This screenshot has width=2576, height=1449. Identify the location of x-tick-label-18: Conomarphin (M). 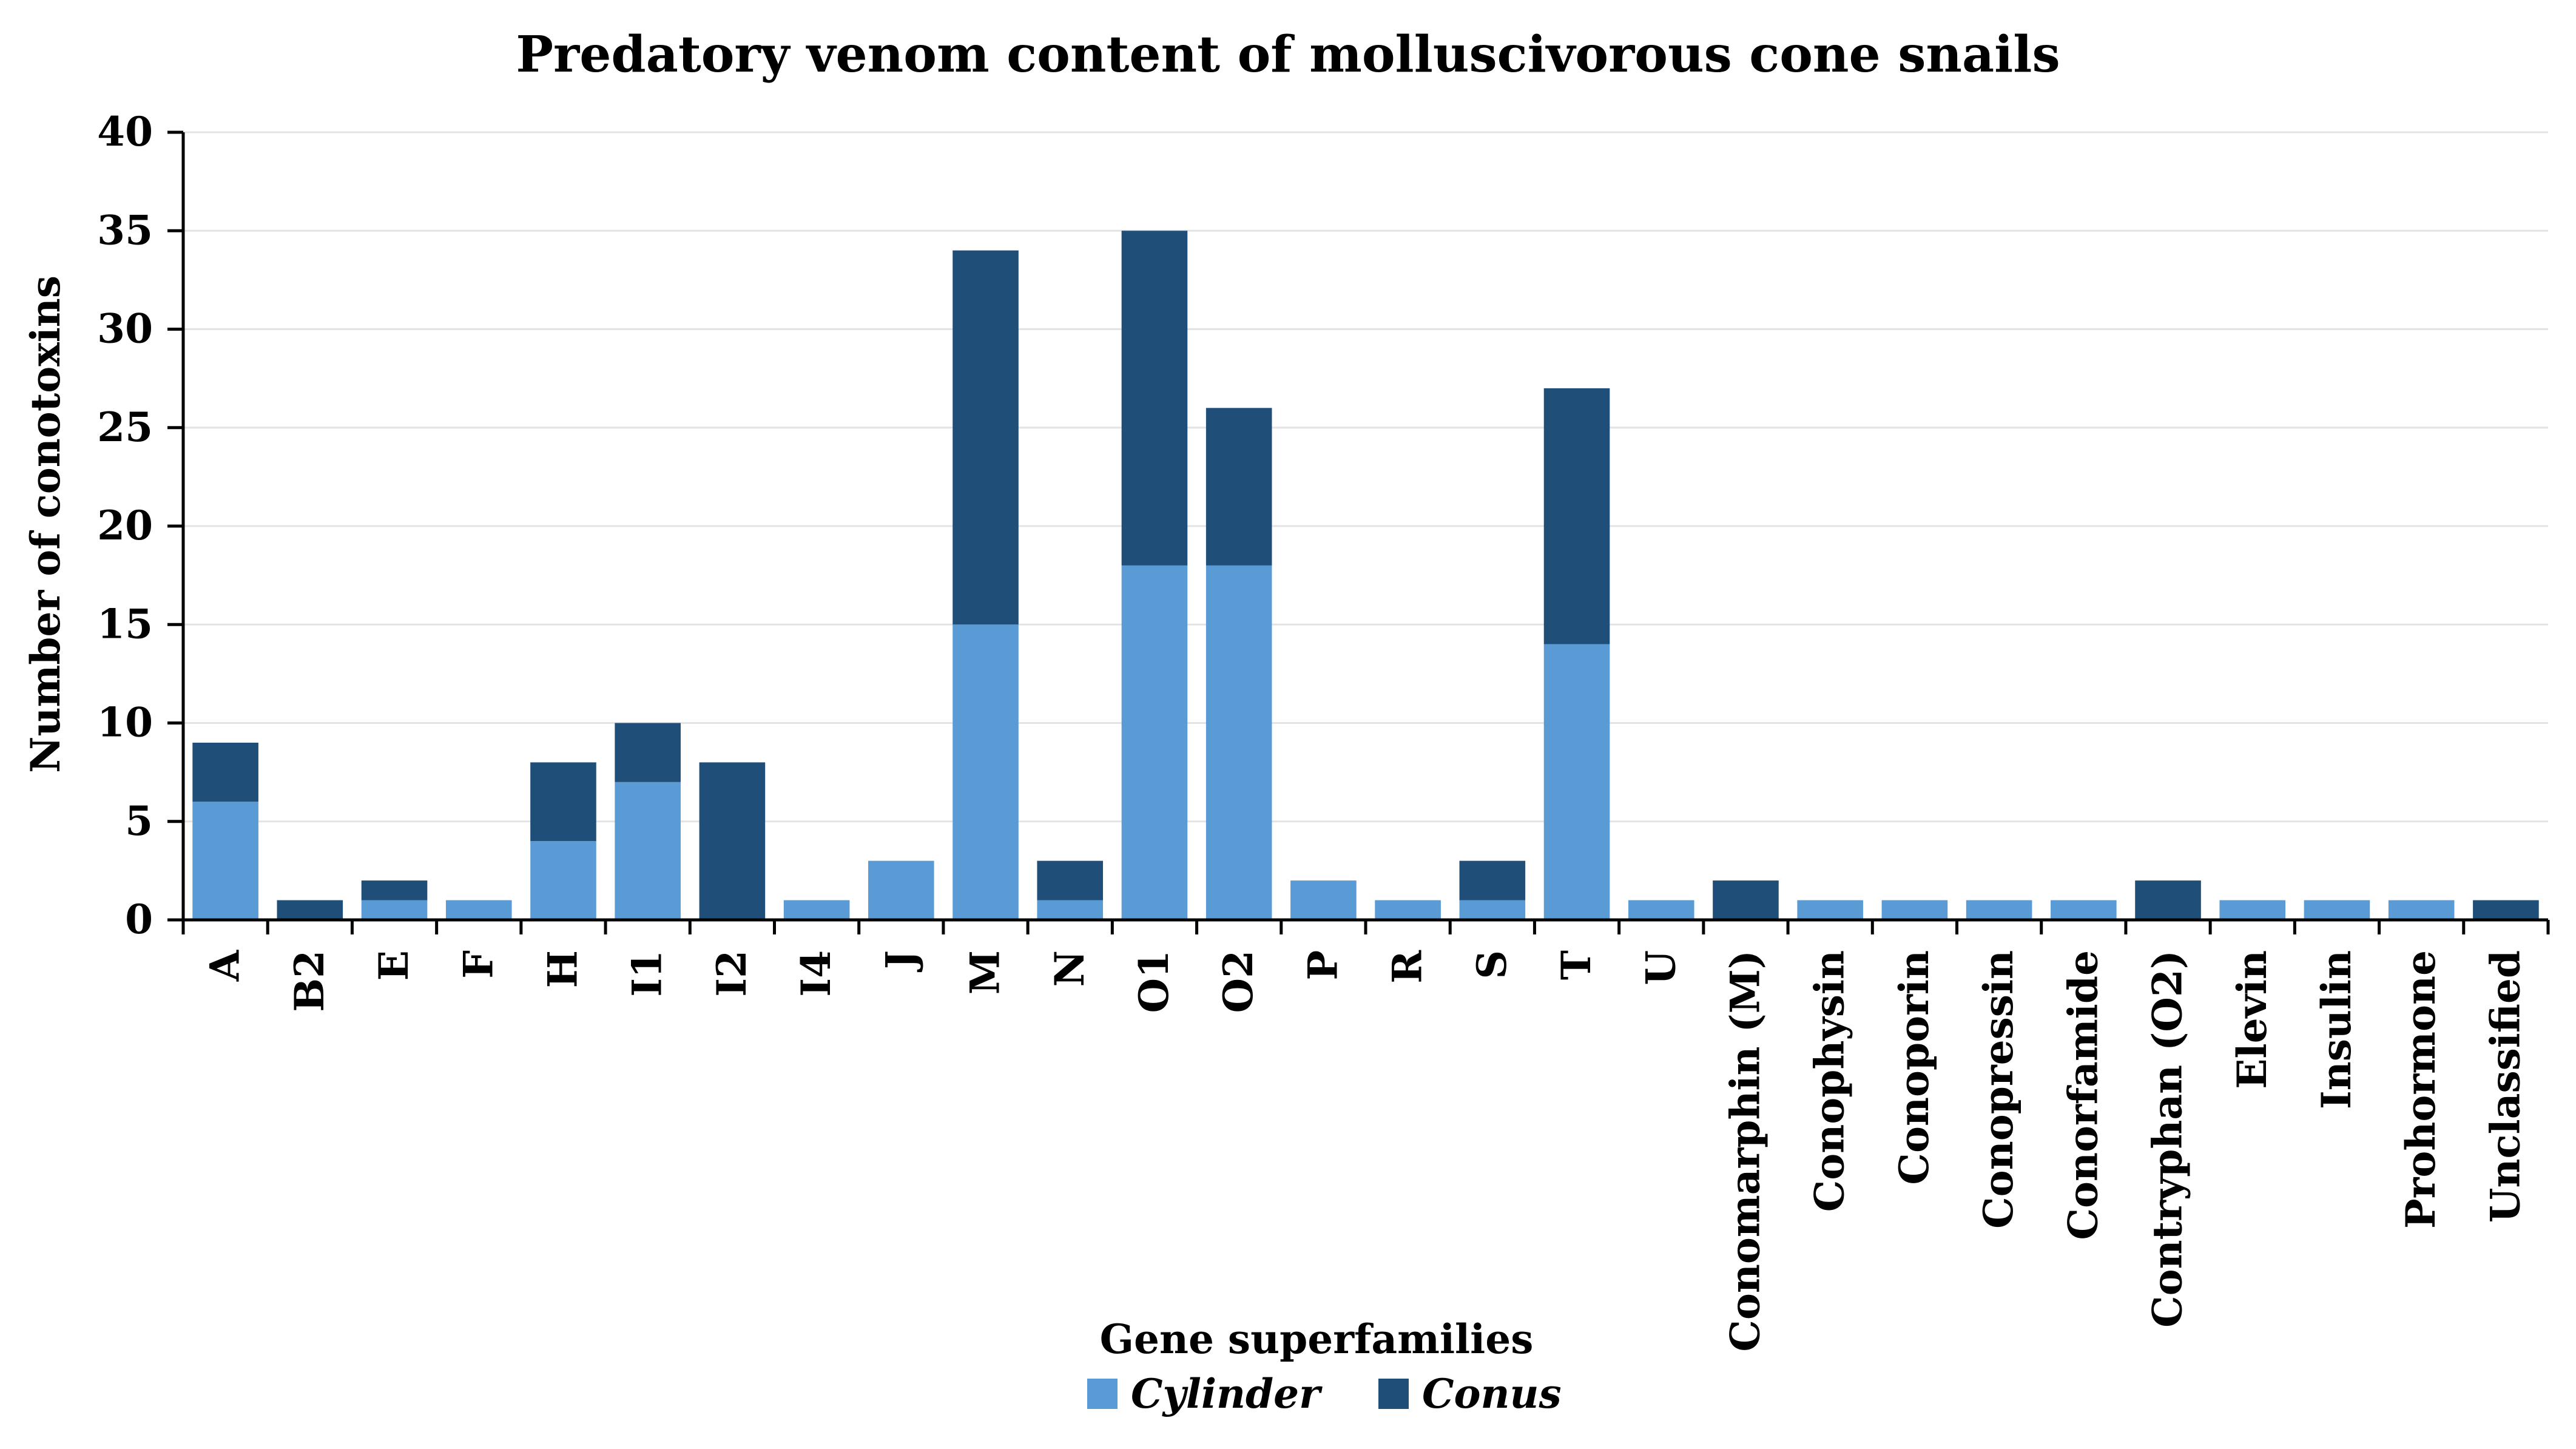
(1744, 1151).